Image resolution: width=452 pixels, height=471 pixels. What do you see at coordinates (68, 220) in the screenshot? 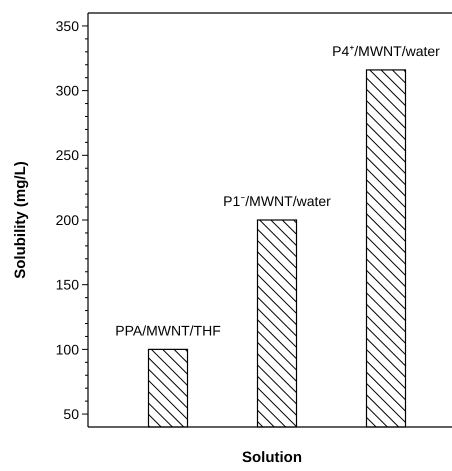
I see `y-tick-label: 200` at bounding box center [68, 220].